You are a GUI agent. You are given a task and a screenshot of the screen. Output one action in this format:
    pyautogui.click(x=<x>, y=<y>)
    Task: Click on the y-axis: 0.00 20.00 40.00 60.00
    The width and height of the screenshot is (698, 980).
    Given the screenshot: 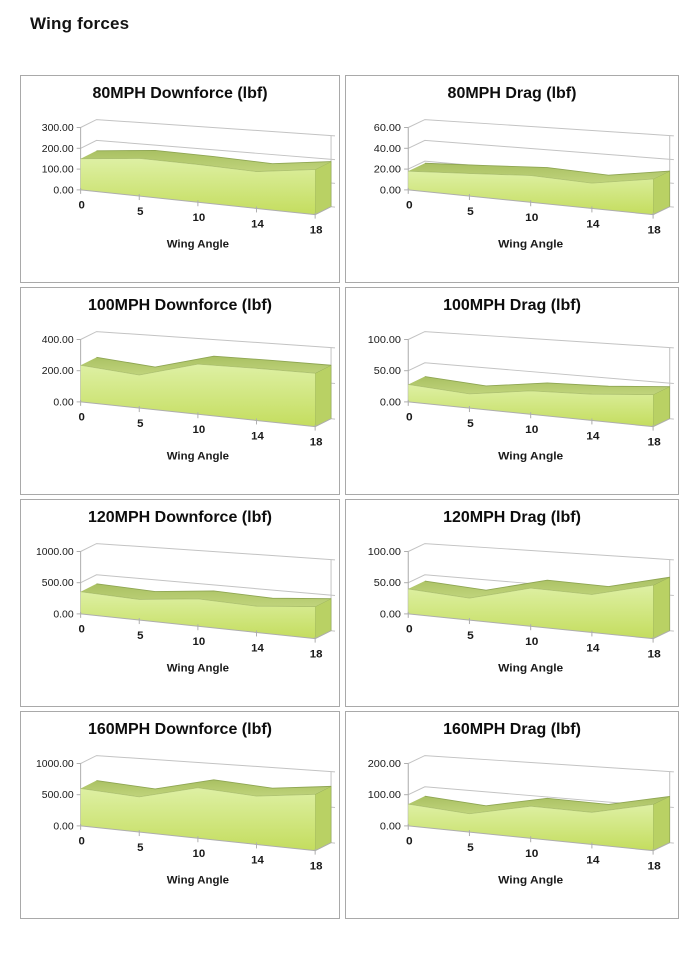 What is the action you would take?
    pyautogui.click(x=391, y=159)
    